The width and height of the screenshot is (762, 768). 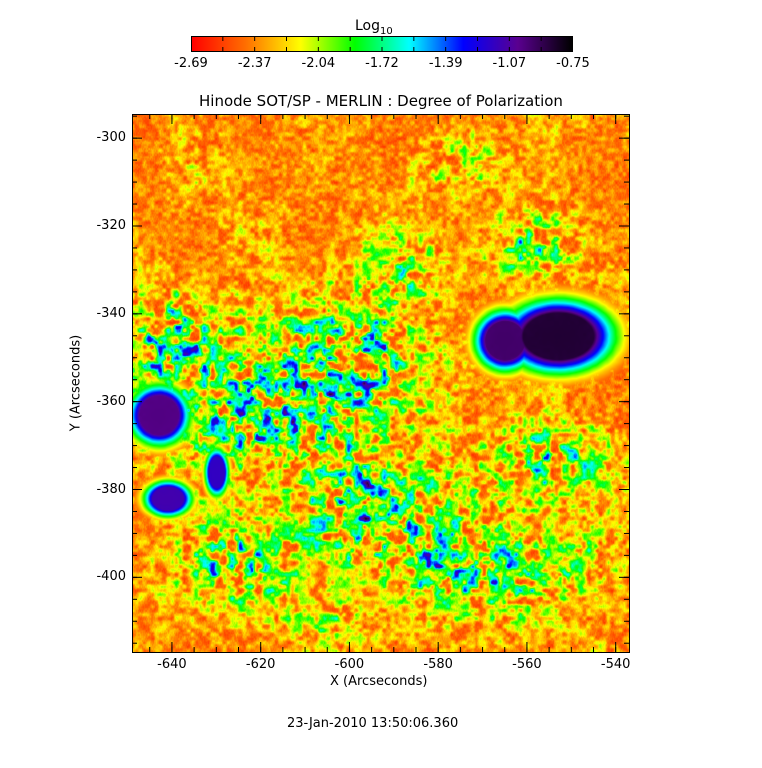 What do you see at coordinates (254, 63) in the screenshot?
I see `colorbar-tick-label: -2.37` at bounding box center [254, 63].